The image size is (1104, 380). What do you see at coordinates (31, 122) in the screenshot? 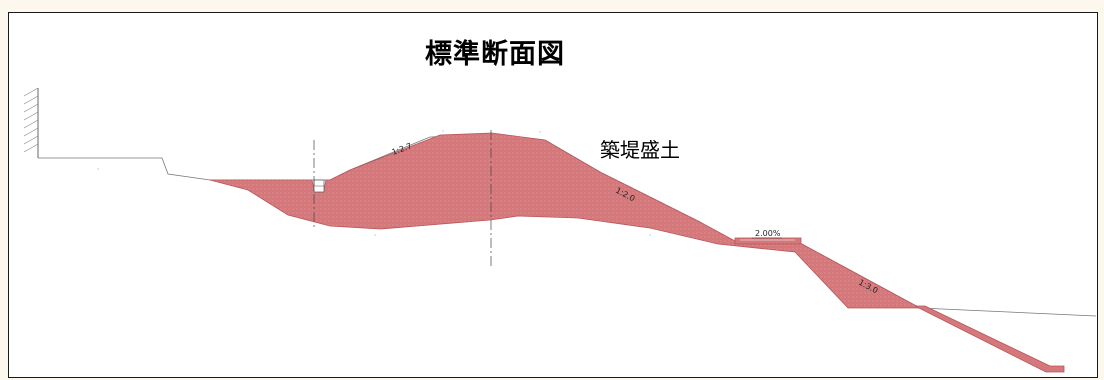
I see `retaining-wall-left` at bounding box center [31, 122].